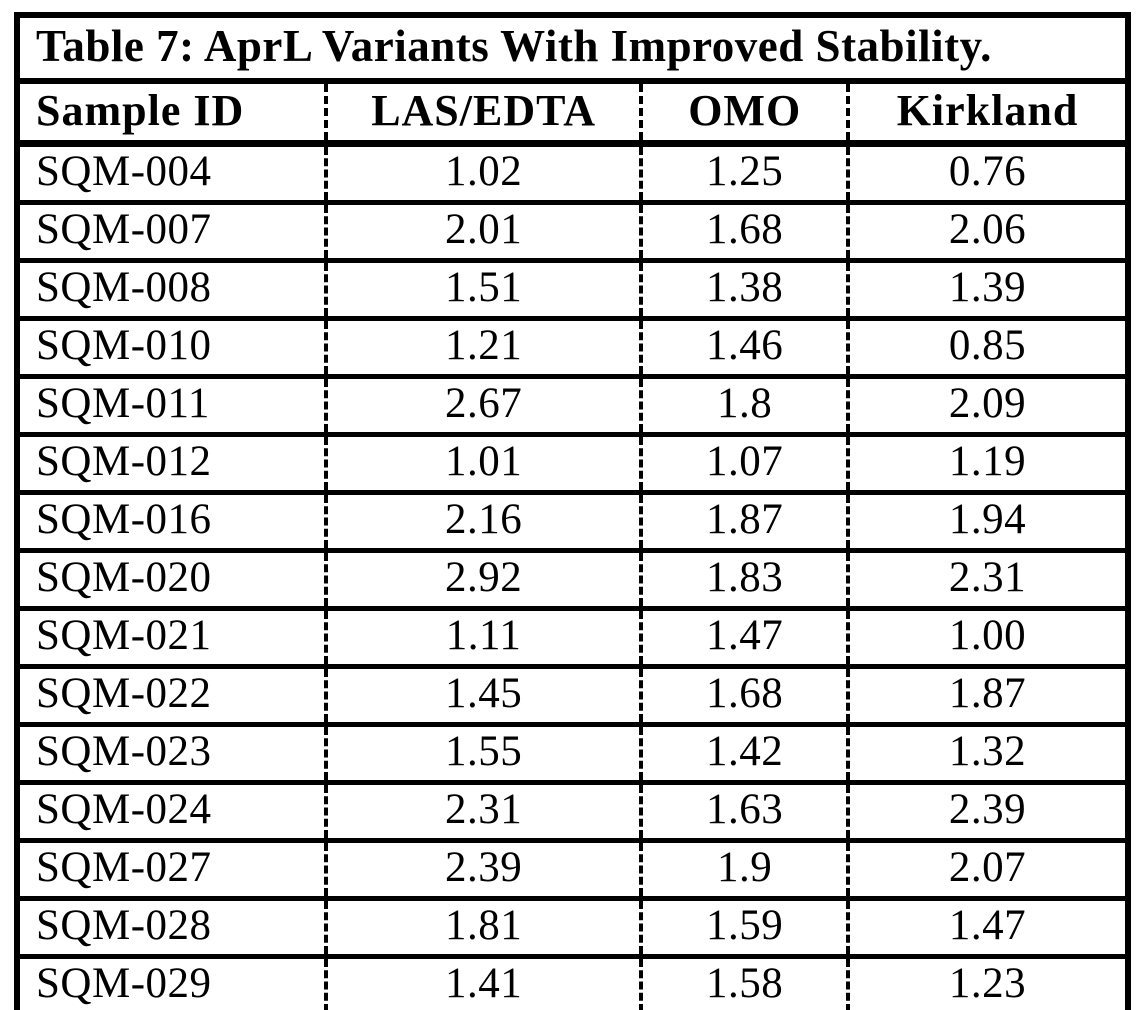 The height and width of the screenshot is (1010, 1143). What do you see at coordinates (743, 810) in the screenshot?
I see `value-cell: 1.63` at bounding box center [743, 810].